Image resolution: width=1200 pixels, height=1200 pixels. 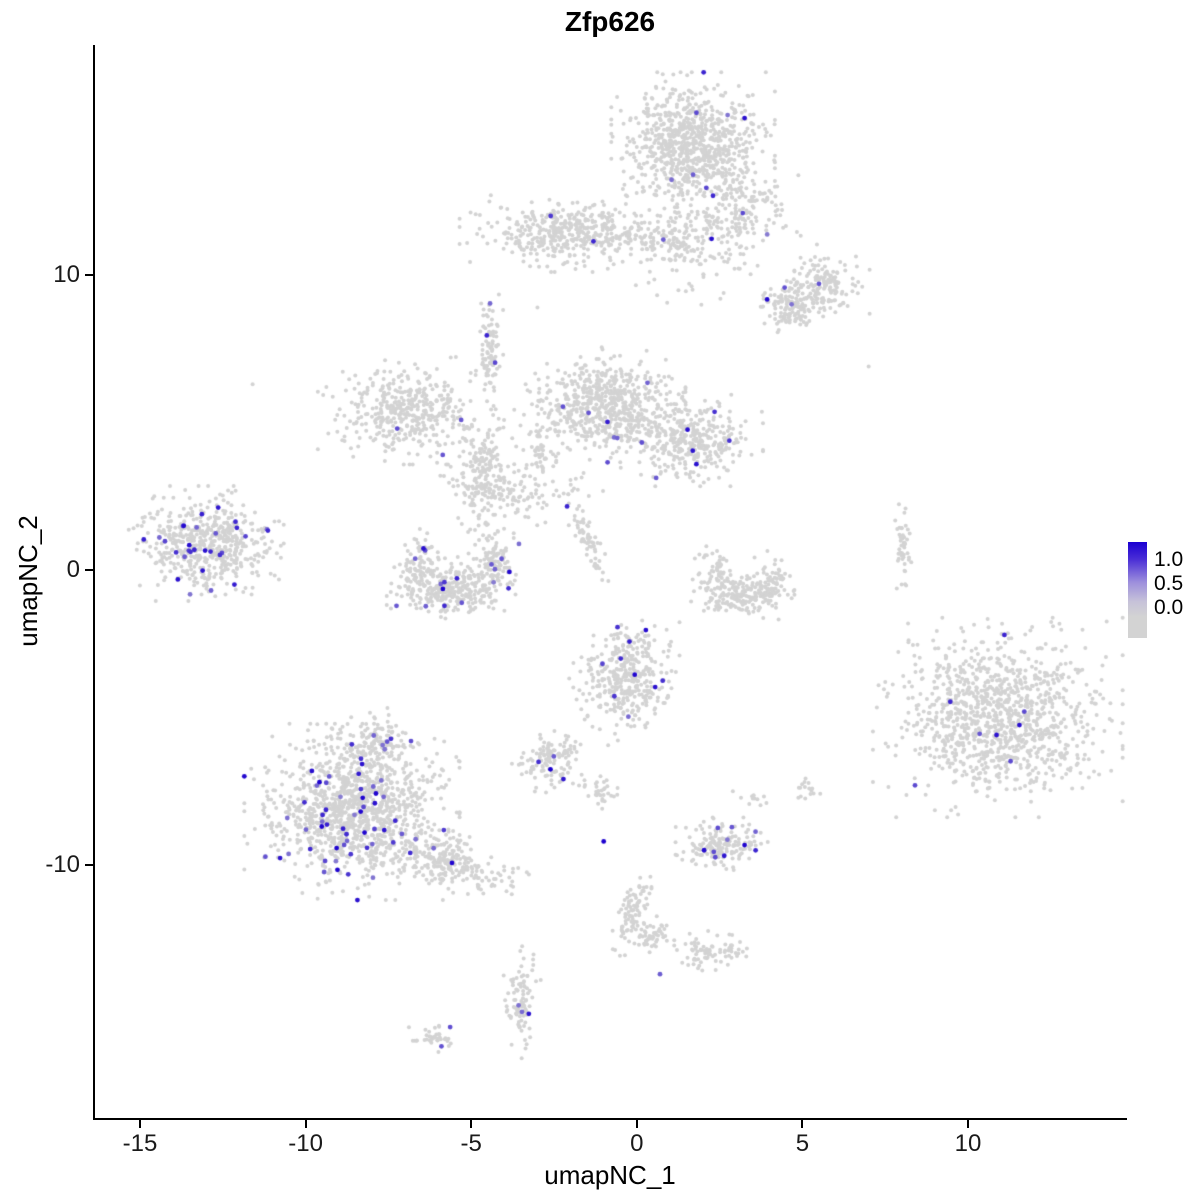 I want to click on y-tick-label: 0, so click(x=73, y=569).